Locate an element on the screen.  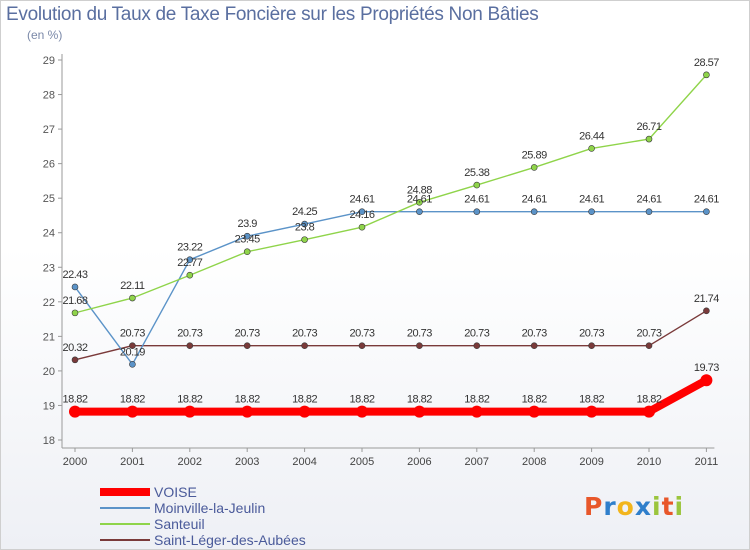
y-tick-label: 21 is located at coordinates (49, 337).